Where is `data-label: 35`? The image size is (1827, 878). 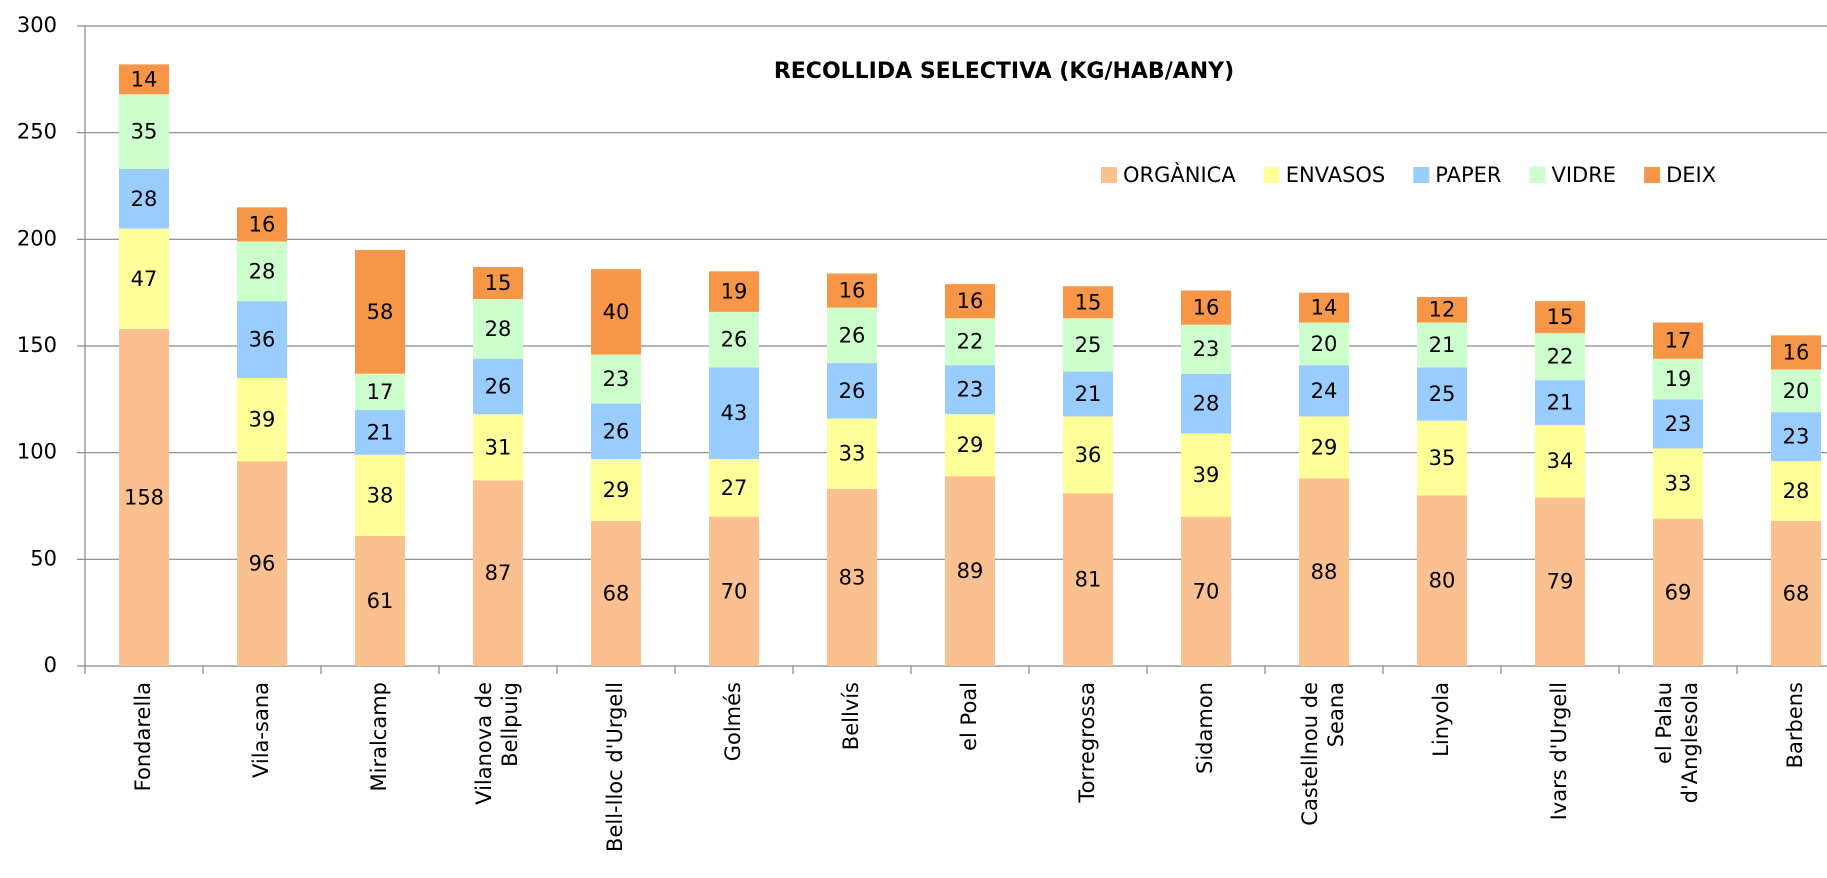 data-label: 35 is located at coordinates (144, 132).